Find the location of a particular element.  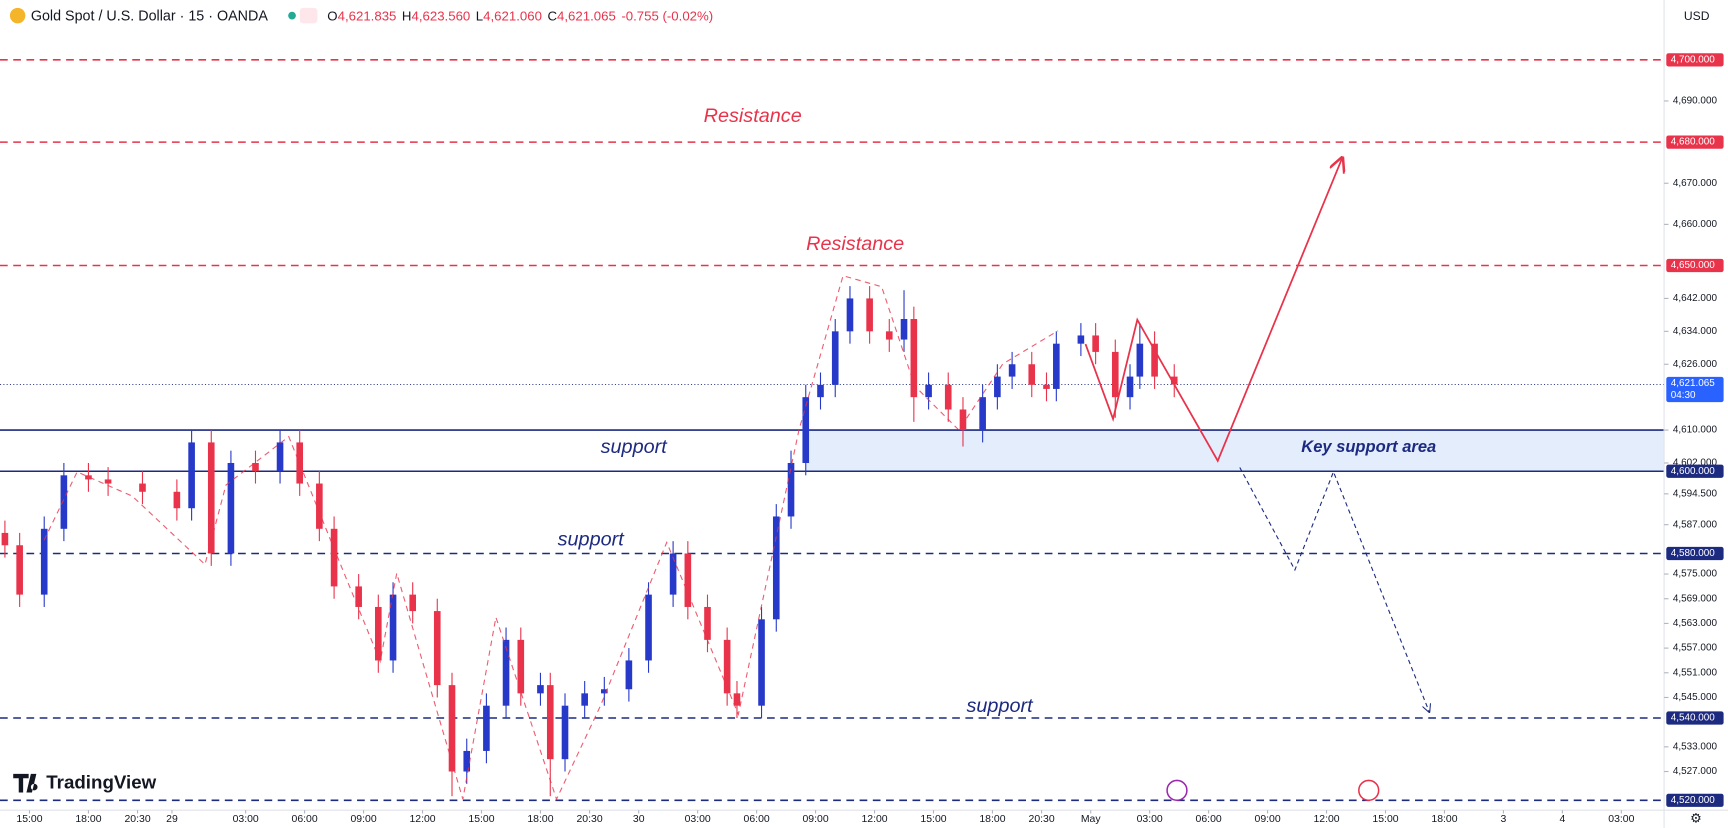

o-value: 4,621.835 is located at coordinates (367, 15).